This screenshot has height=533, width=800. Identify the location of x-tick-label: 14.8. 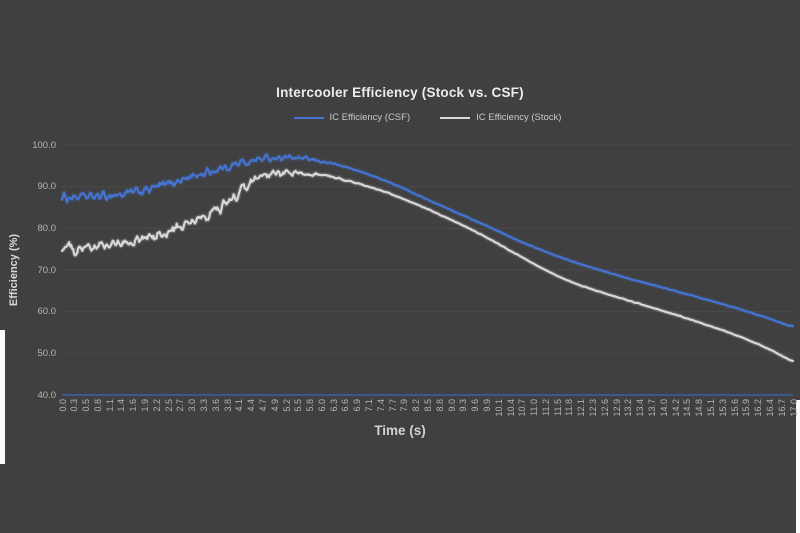
(699, 408).